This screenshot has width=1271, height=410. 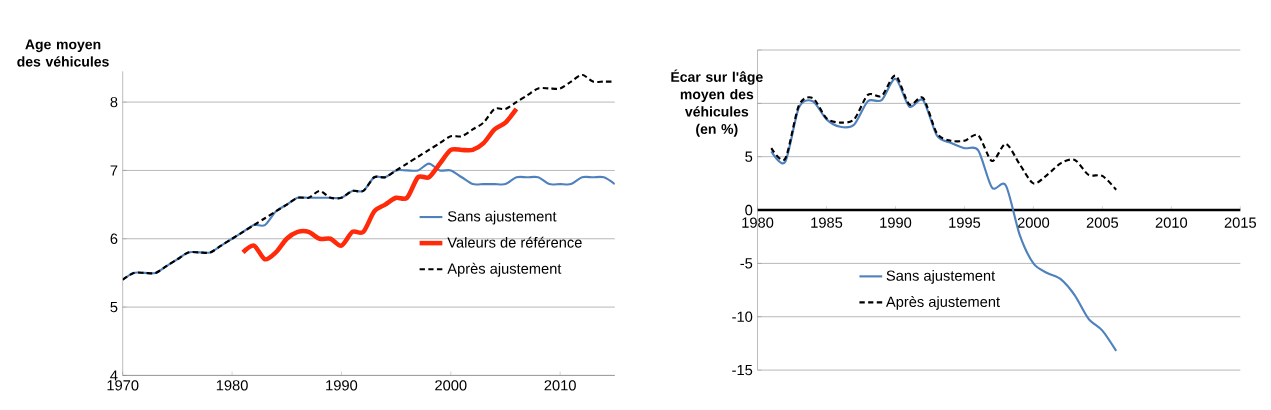 What do you see at coordinates (746, 263) in the screenshot?
I see `y-tick-label: -5` at bounding box center [746, 263].